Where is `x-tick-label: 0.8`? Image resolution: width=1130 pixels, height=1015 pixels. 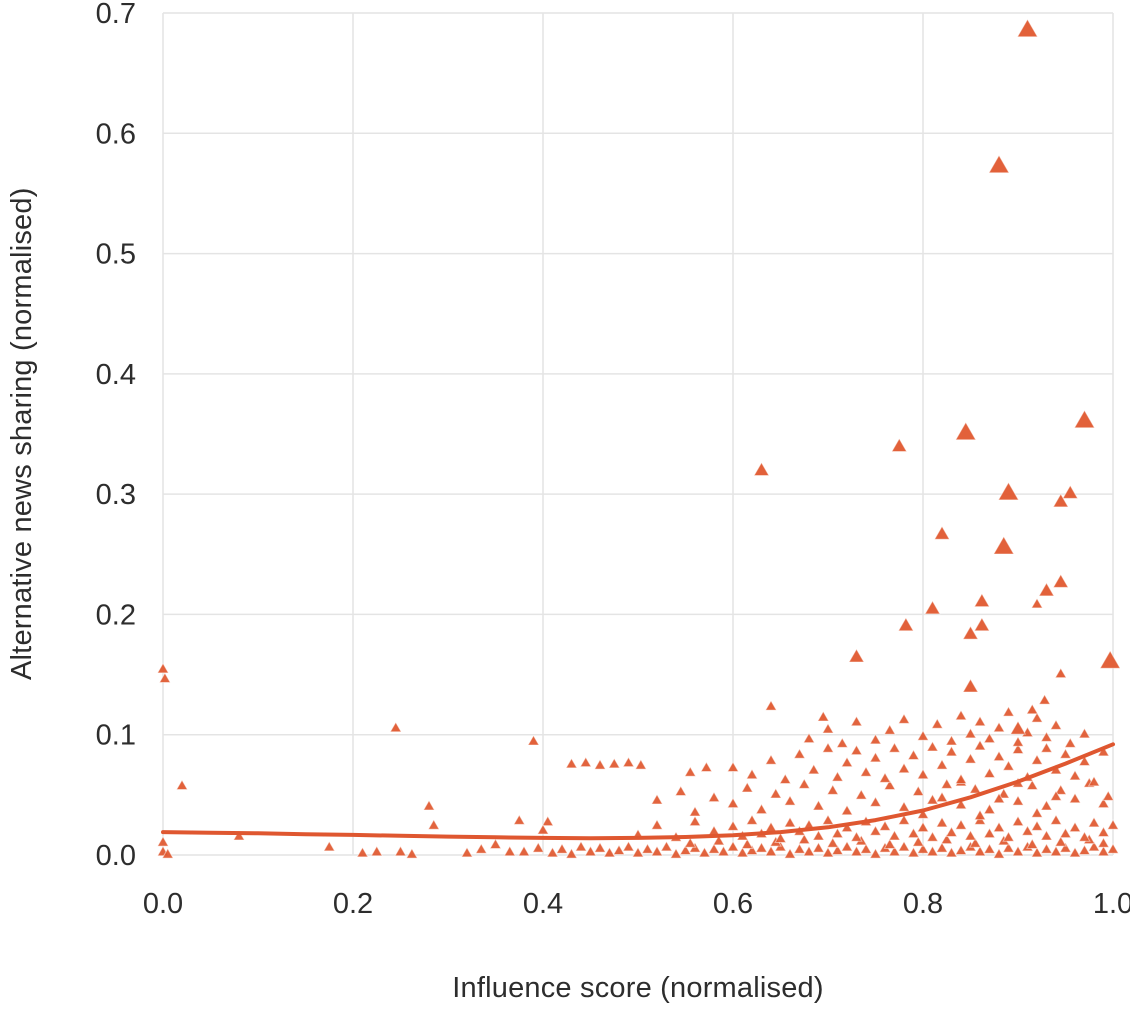 x-tick-label: 0.8 is located at coordinates (923, 904).